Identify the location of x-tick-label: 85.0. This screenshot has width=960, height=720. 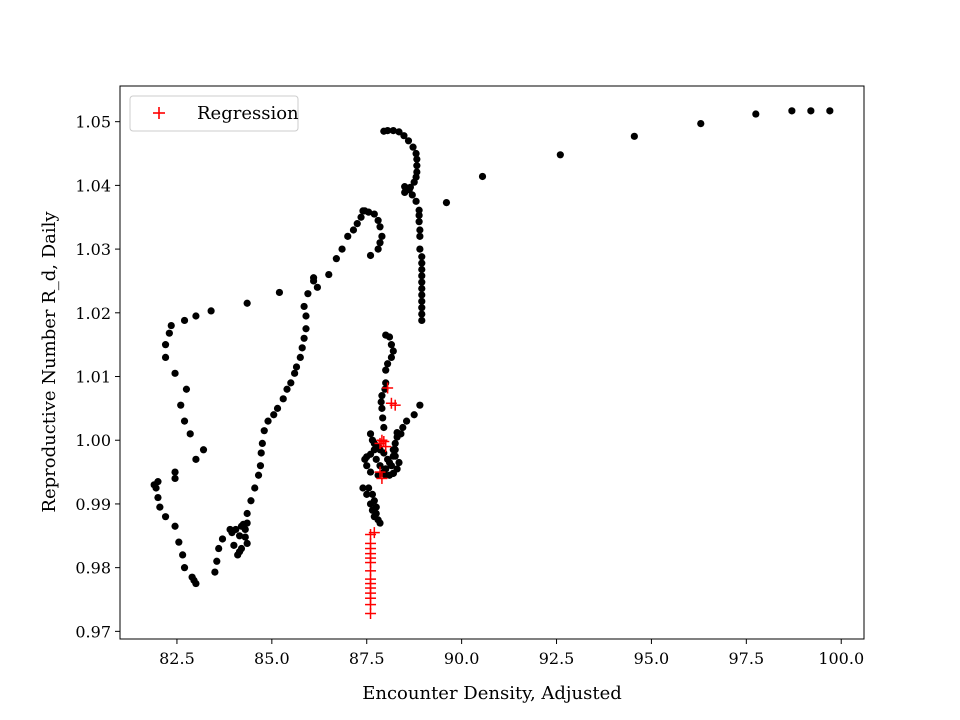
(272, 658).